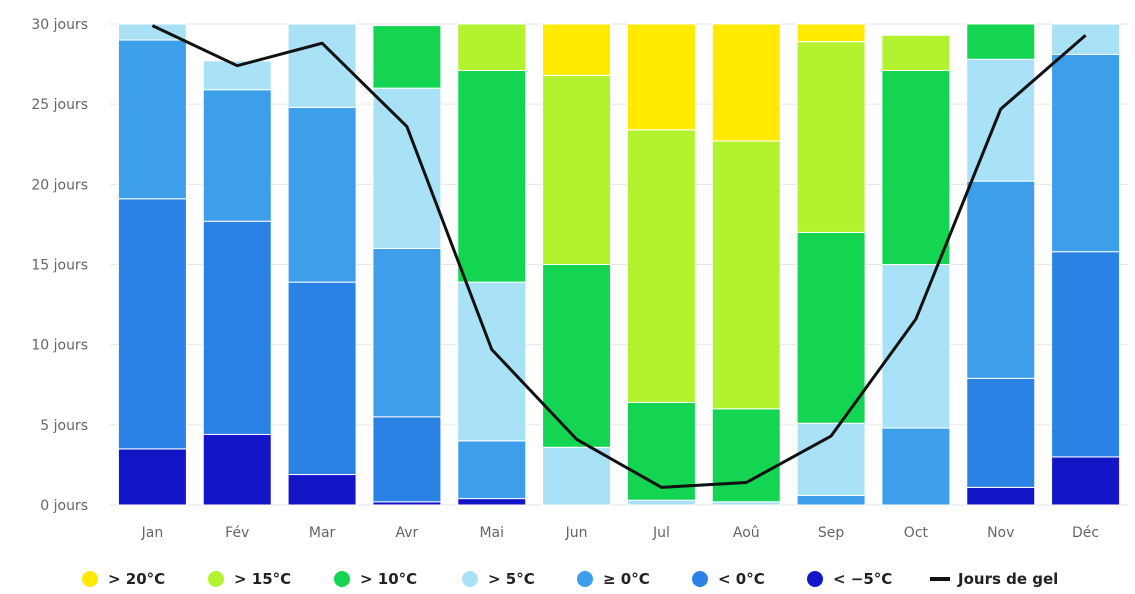 This screenshot has height=594, width=1135. What do you see at coordinates (136, 579) in the screenshot?
I see `legend-label: > 20°C` at bounding box center [136, 579].